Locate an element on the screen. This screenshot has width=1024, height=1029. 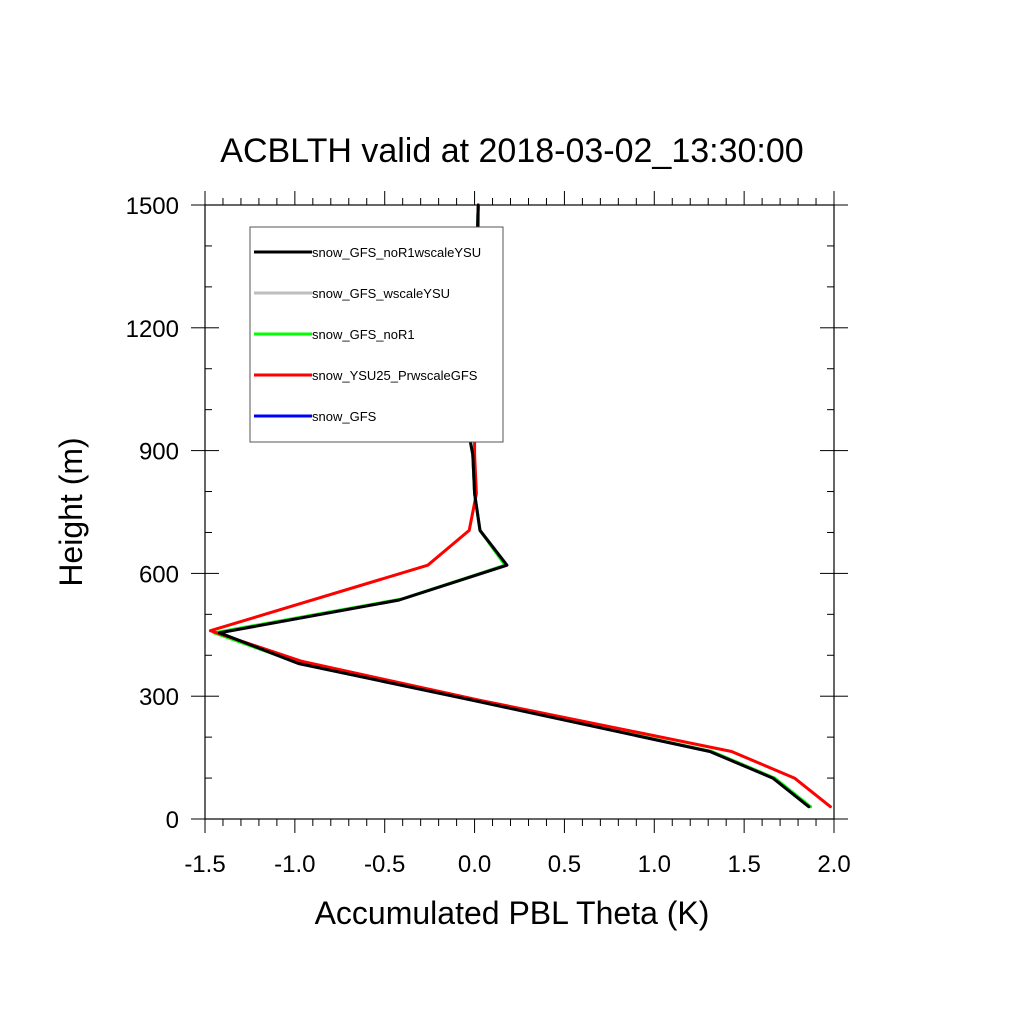
y-tick-label: 1500 is located at coordinates (152, 206).